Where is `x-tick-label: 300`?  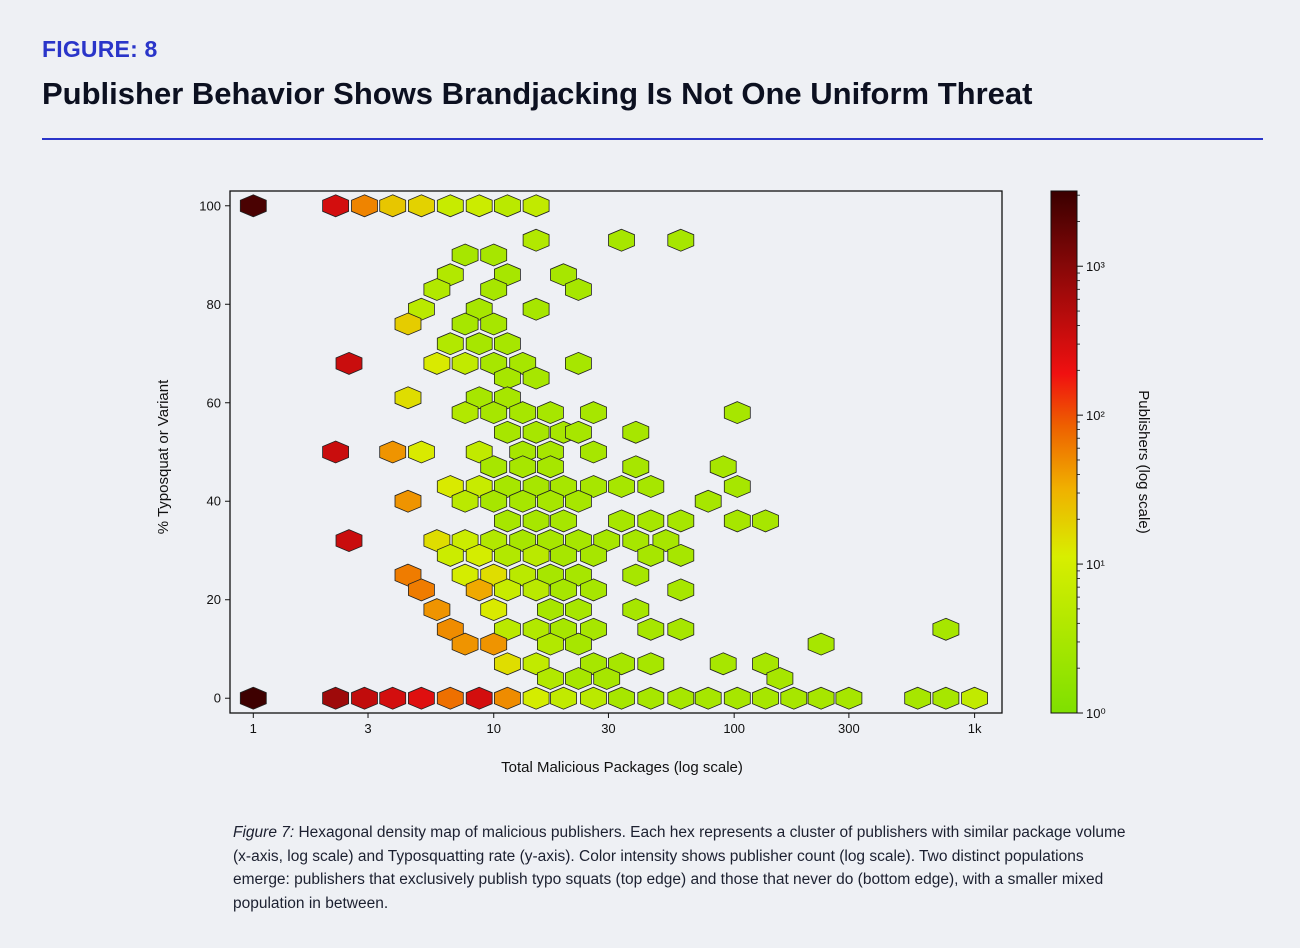
x-tick-label: 300 is located at coordinates (849, 728).